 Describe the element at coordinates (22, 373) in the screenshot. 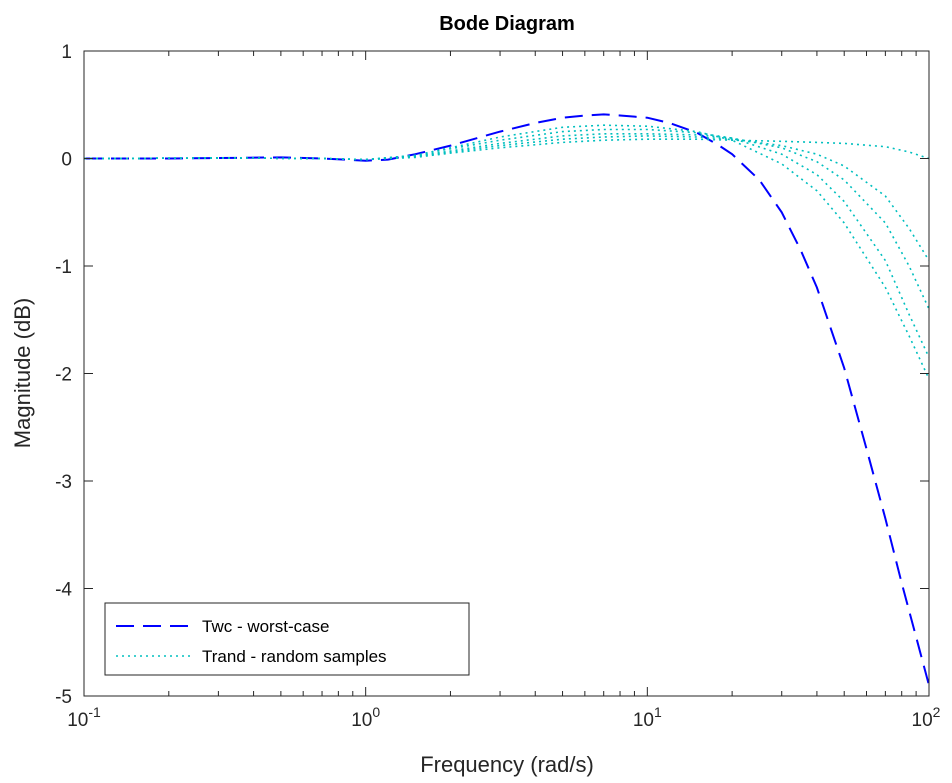

I see `y-axis-label: Magnitude (dB)` at that location.